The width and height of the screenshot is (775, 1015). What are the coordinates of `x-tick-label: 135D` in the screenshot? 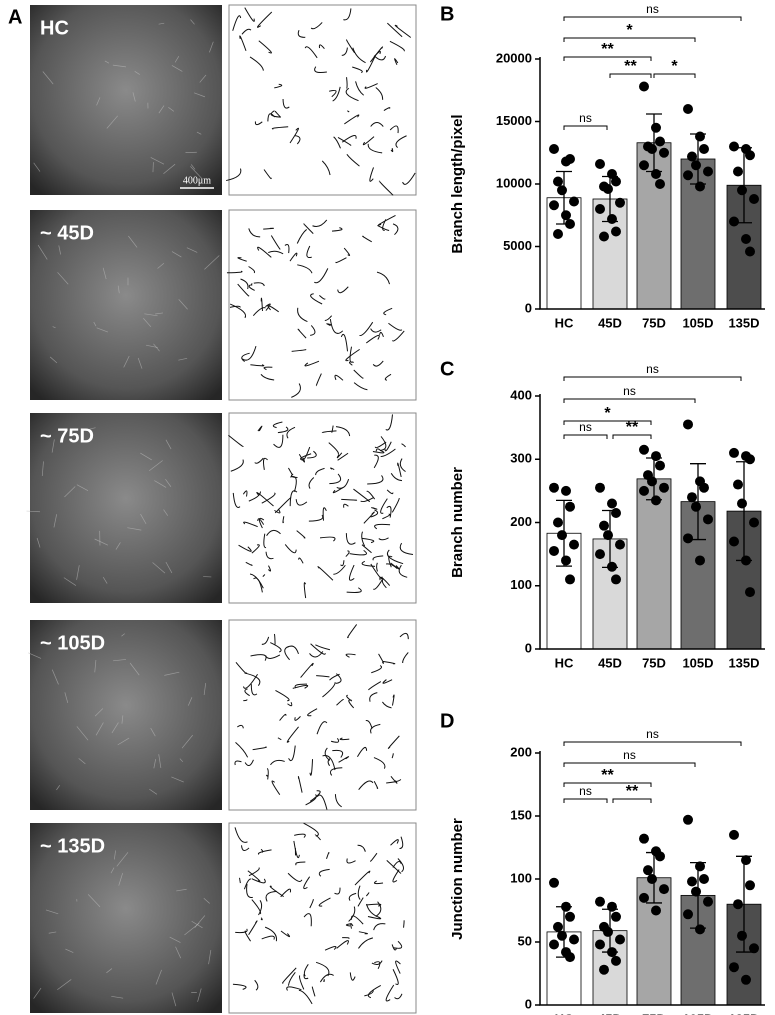 It's located at (743, 662).